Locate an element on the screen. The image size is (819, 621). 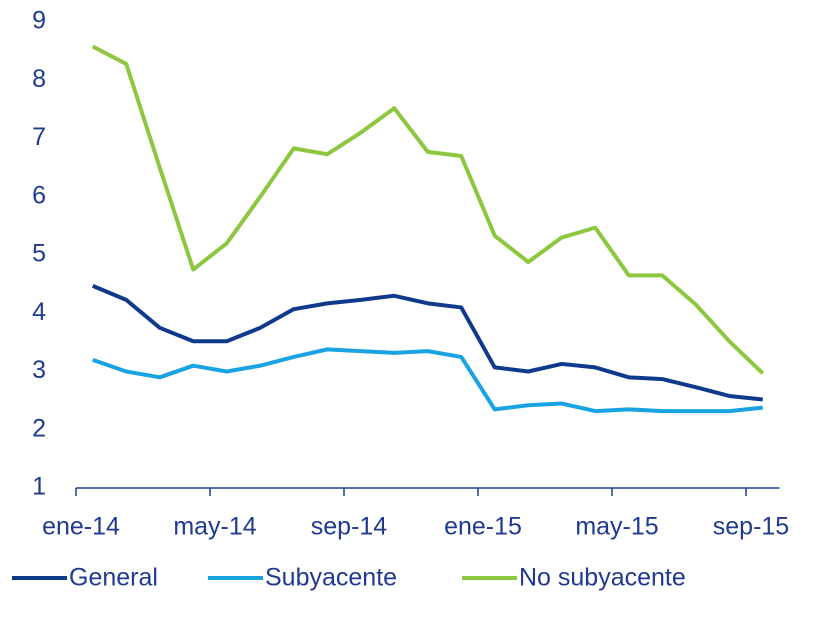
legend-label: General is located at coordinates (113, 578).